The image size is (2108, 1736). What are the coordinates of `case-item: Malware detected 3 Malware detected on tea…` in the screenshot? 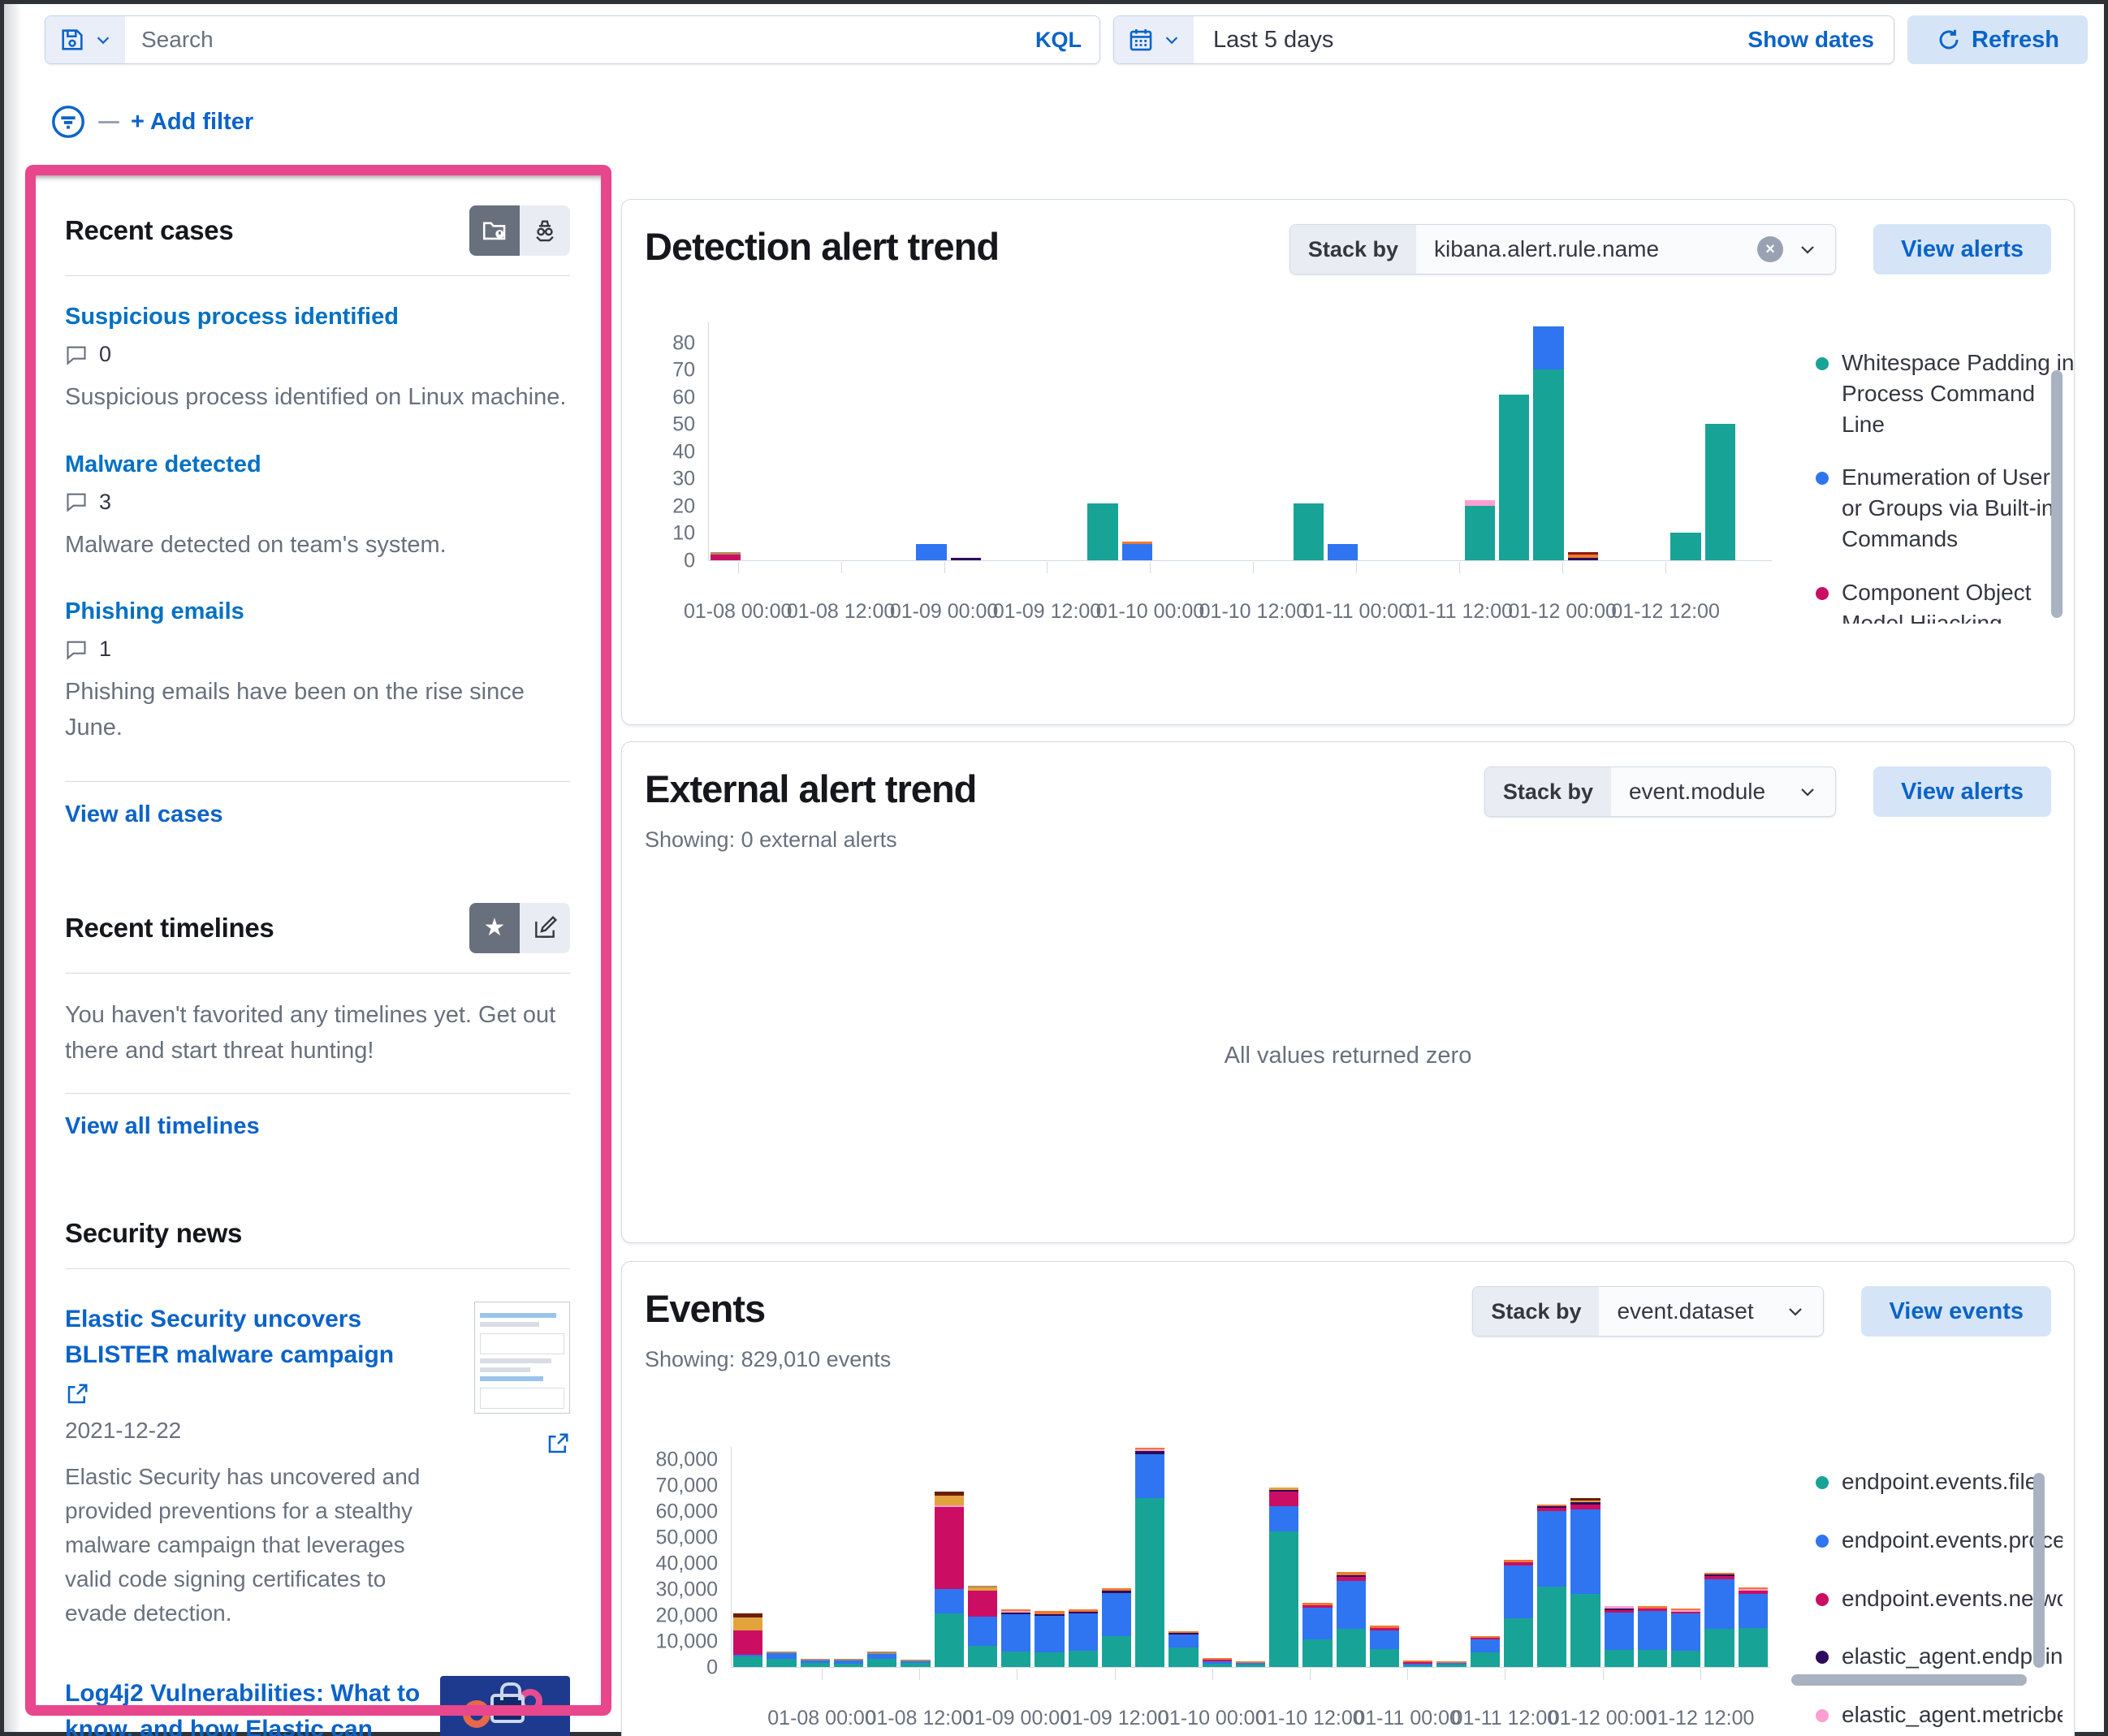 It's located at (317, 508).